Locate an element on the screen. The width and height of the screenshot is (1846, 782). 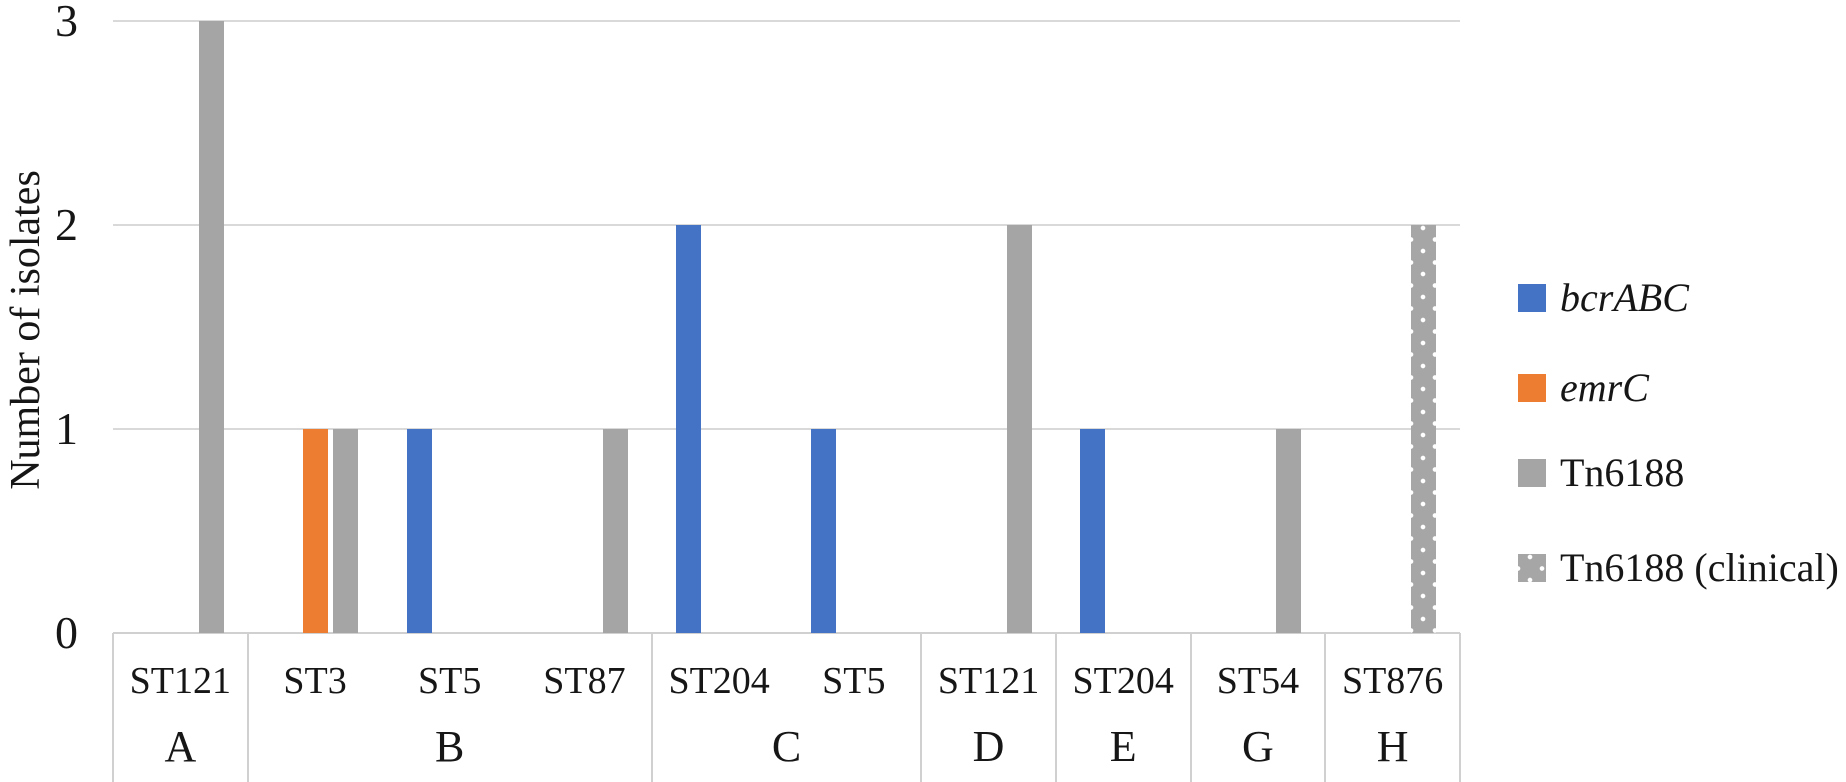
bar-B-ST87-Tn6188 is located at coordinates (615, 531).